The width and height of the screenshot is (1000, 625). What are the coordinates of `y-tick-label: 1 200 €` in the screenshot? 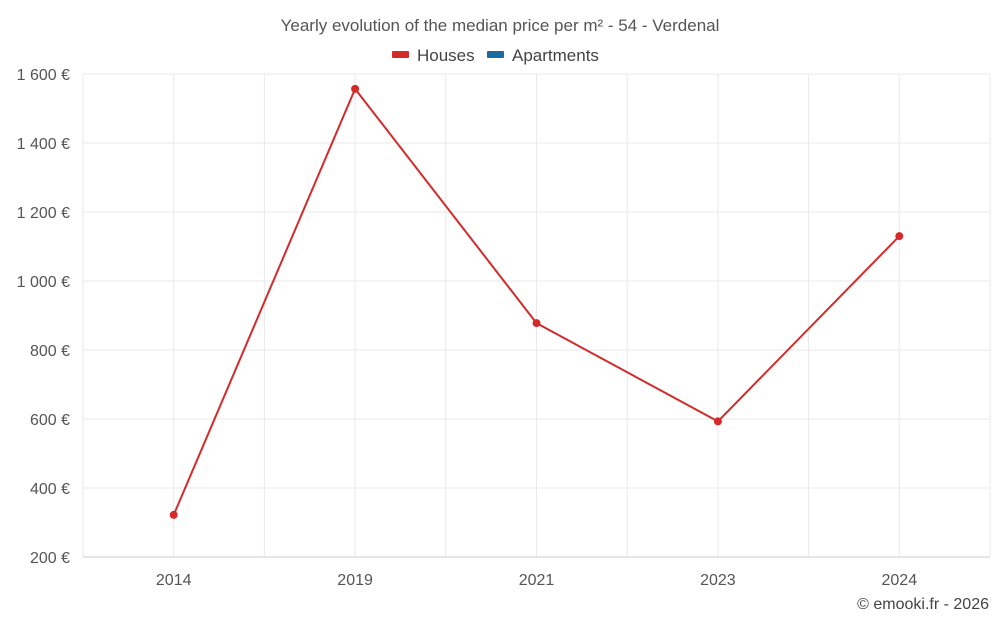 It's located at (43, 213).